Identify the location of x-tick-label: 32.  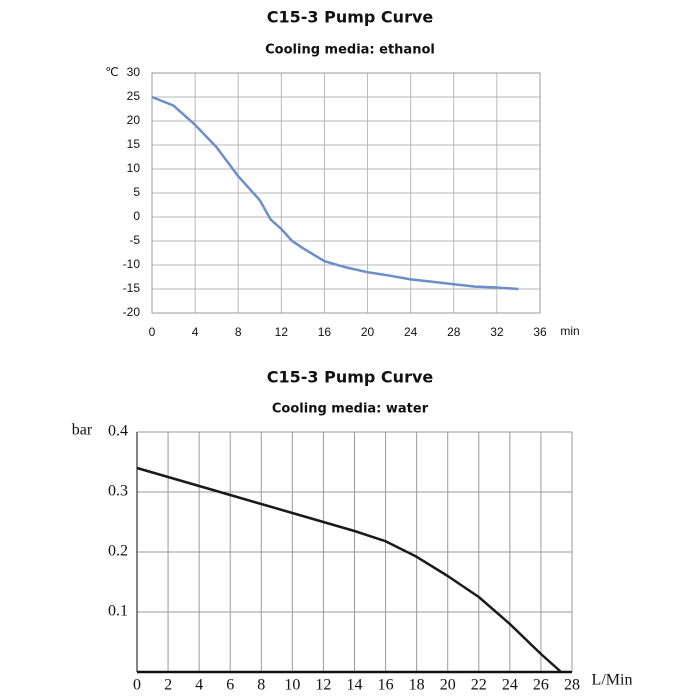
(497, 332).